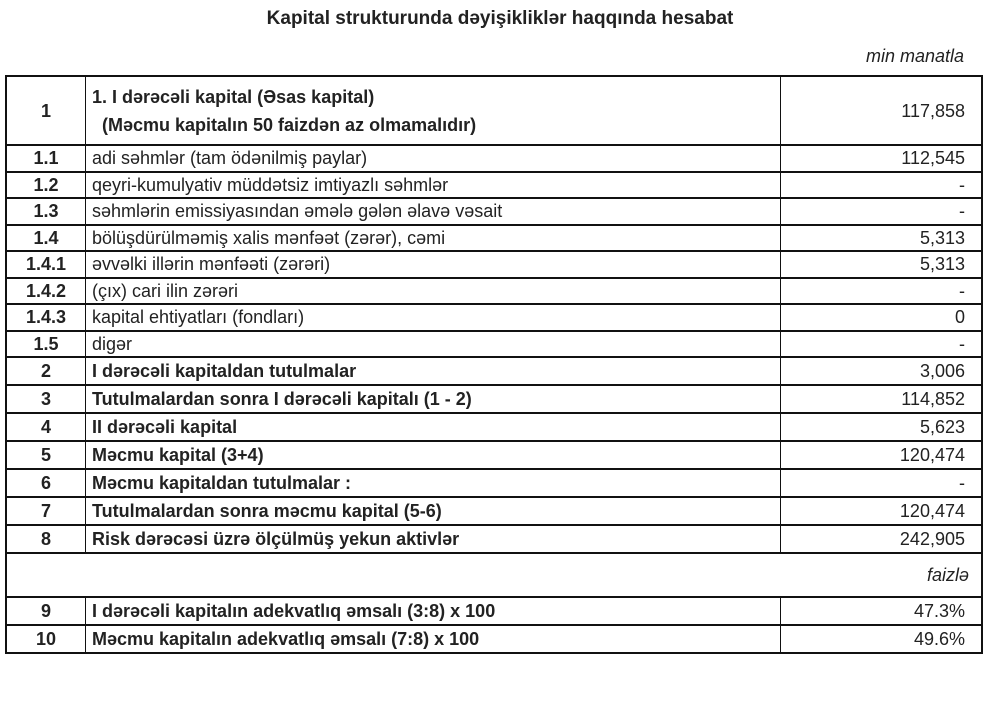 The width and height of the screenshot is (1000, 714). Describe the element at coordinates (433, 344) in the screenshot. I see `row-label: digər` at that location.